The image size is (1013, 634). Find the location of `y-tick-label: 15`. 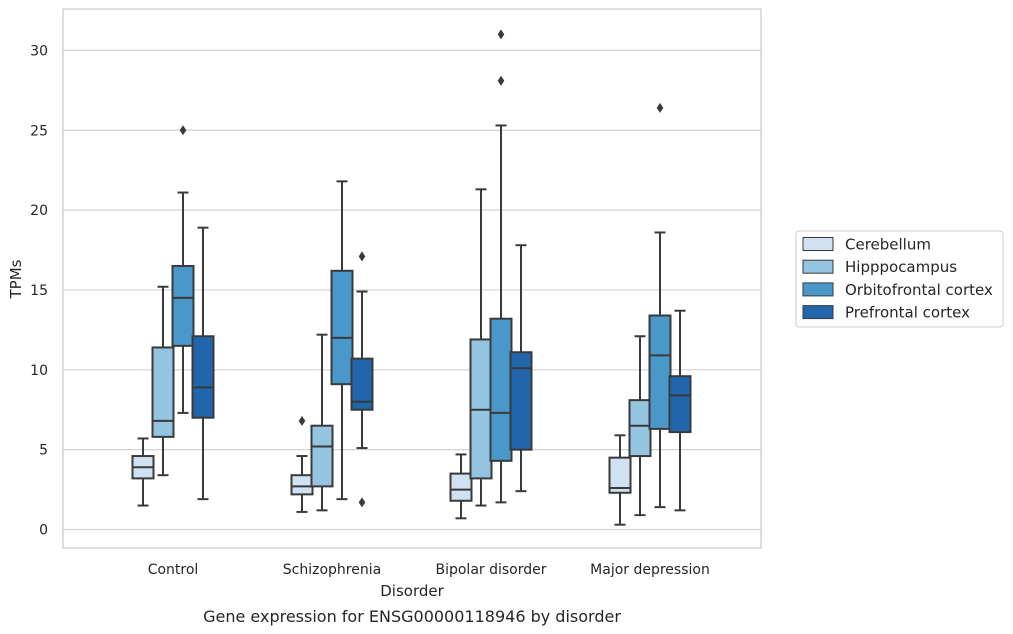

y-tick-label: 15 is located at coordinates (39, 291).